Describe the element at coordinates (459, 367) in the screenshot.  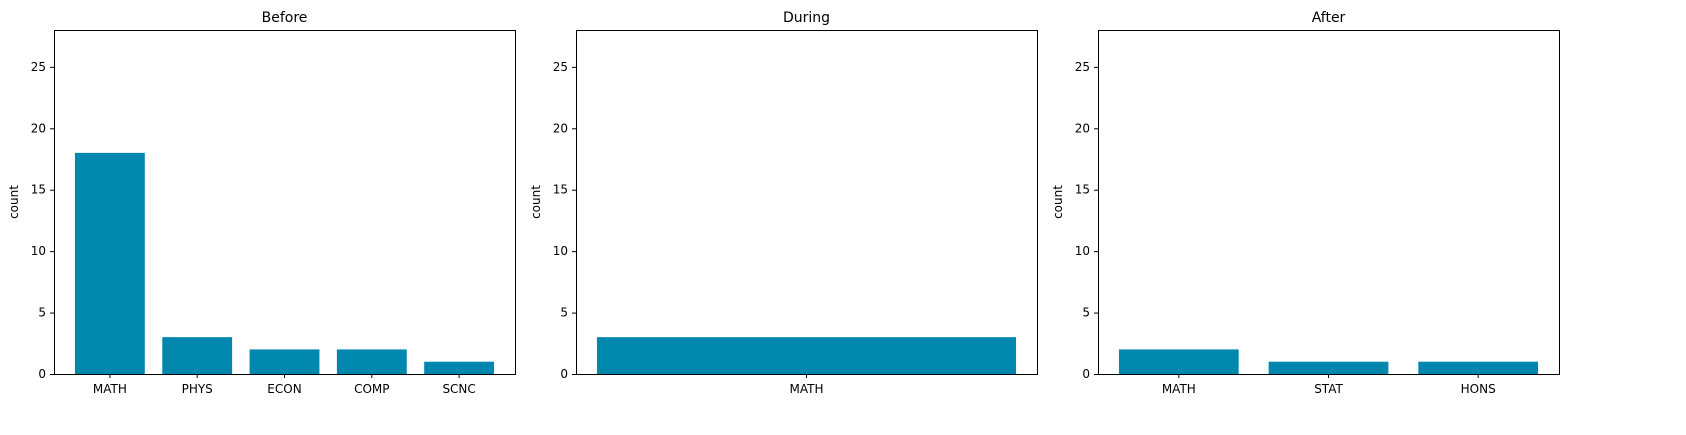
I see `bar-scnc` at that location.